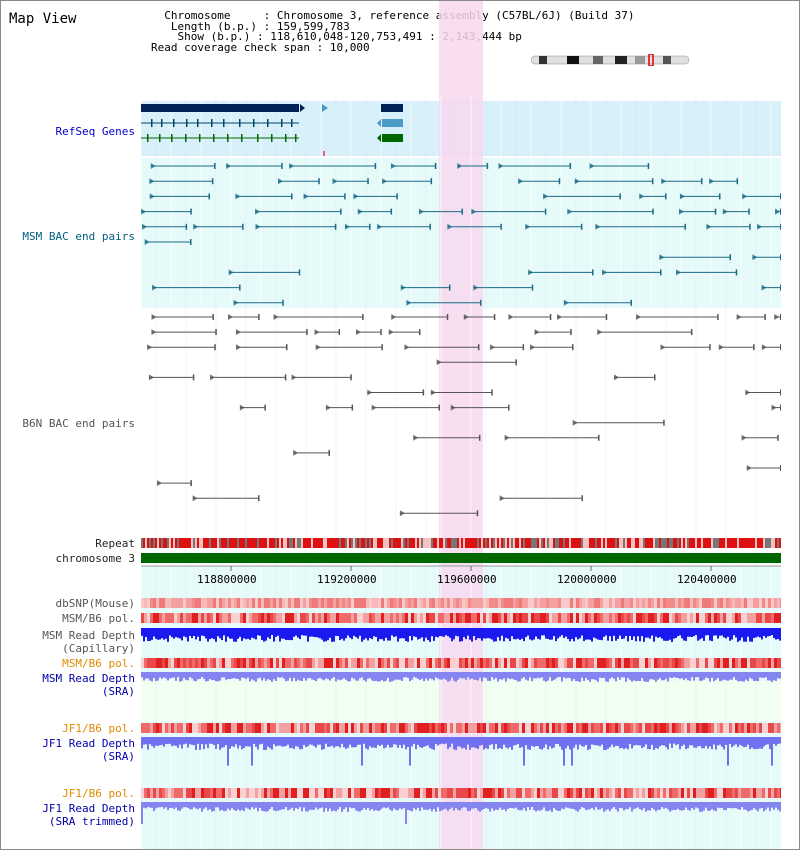 This screenshot has width=800, height=850. Describe the element at coordinates (98, 618) in the screenshot. I see `track-label-msm-b6-pol: MSM/B6 pol.` at that location.